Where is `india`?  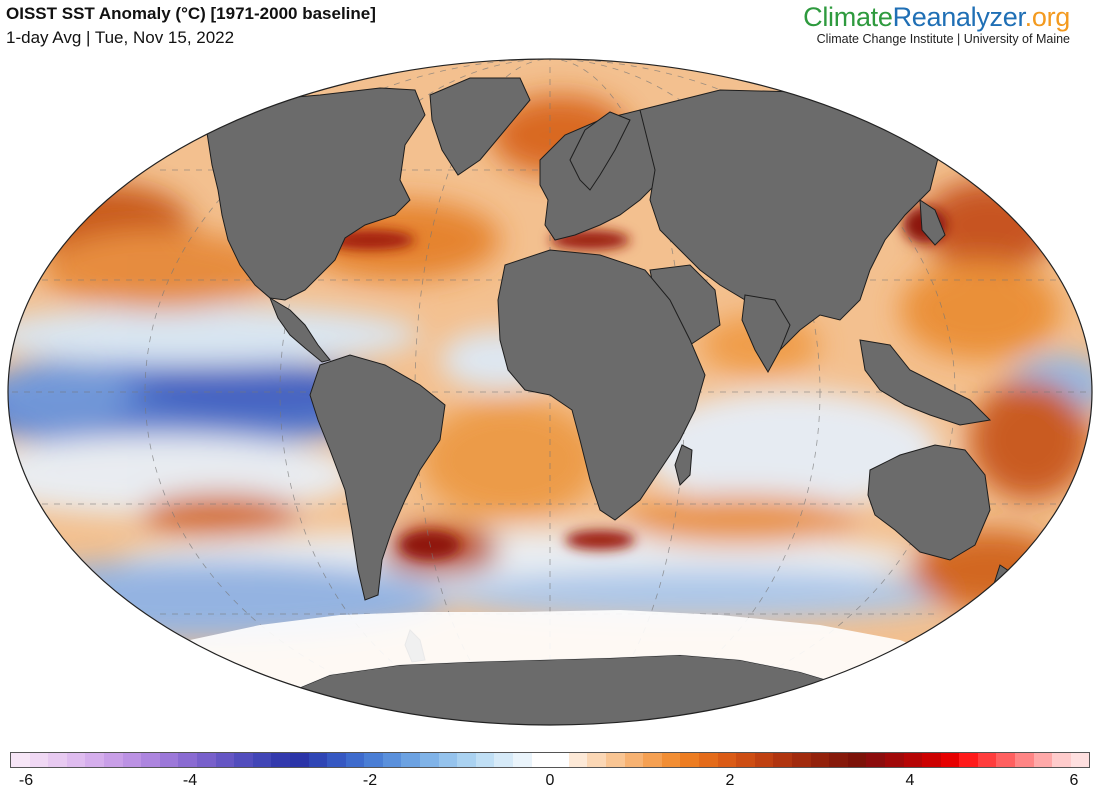
india is located at coordinates (766, 334).